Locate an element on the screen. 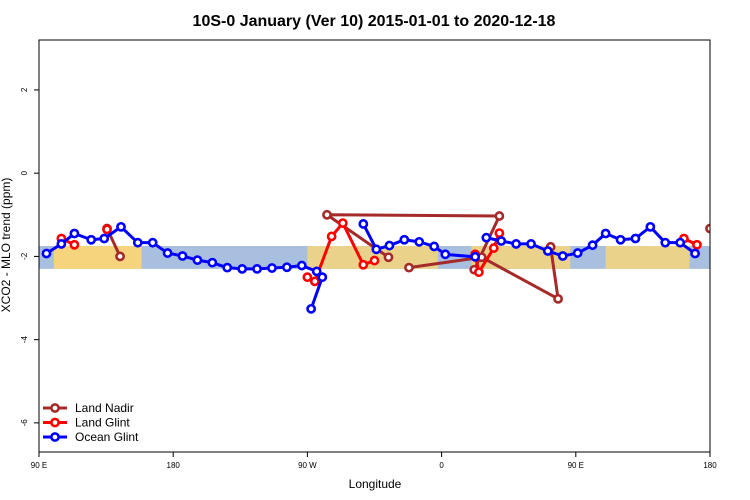 The width and height of the screenshot is (750, 500). legend-label: Land Nadir is located at coordinates (104, 408).